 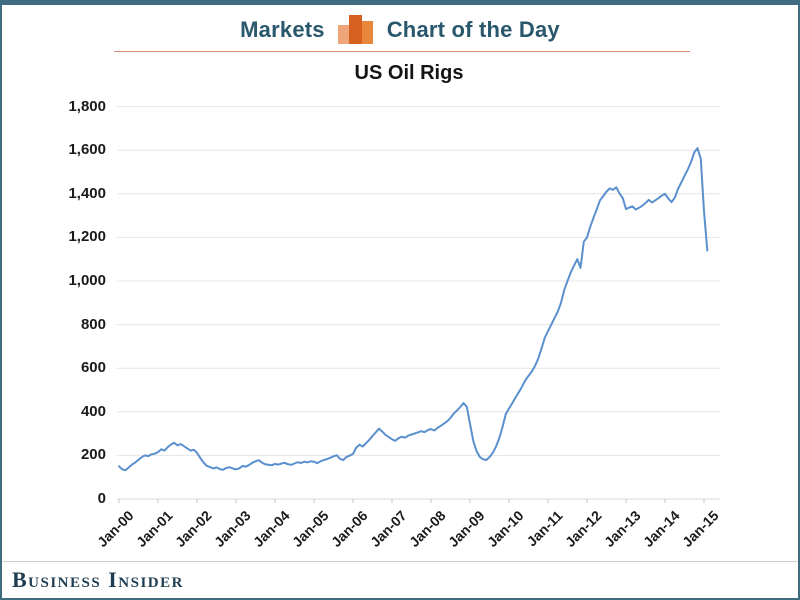 What do you see at coordinates (87, 193) in the screenshot?
I see `y-tick-label: 1,400` at bounding box center [87, 193].